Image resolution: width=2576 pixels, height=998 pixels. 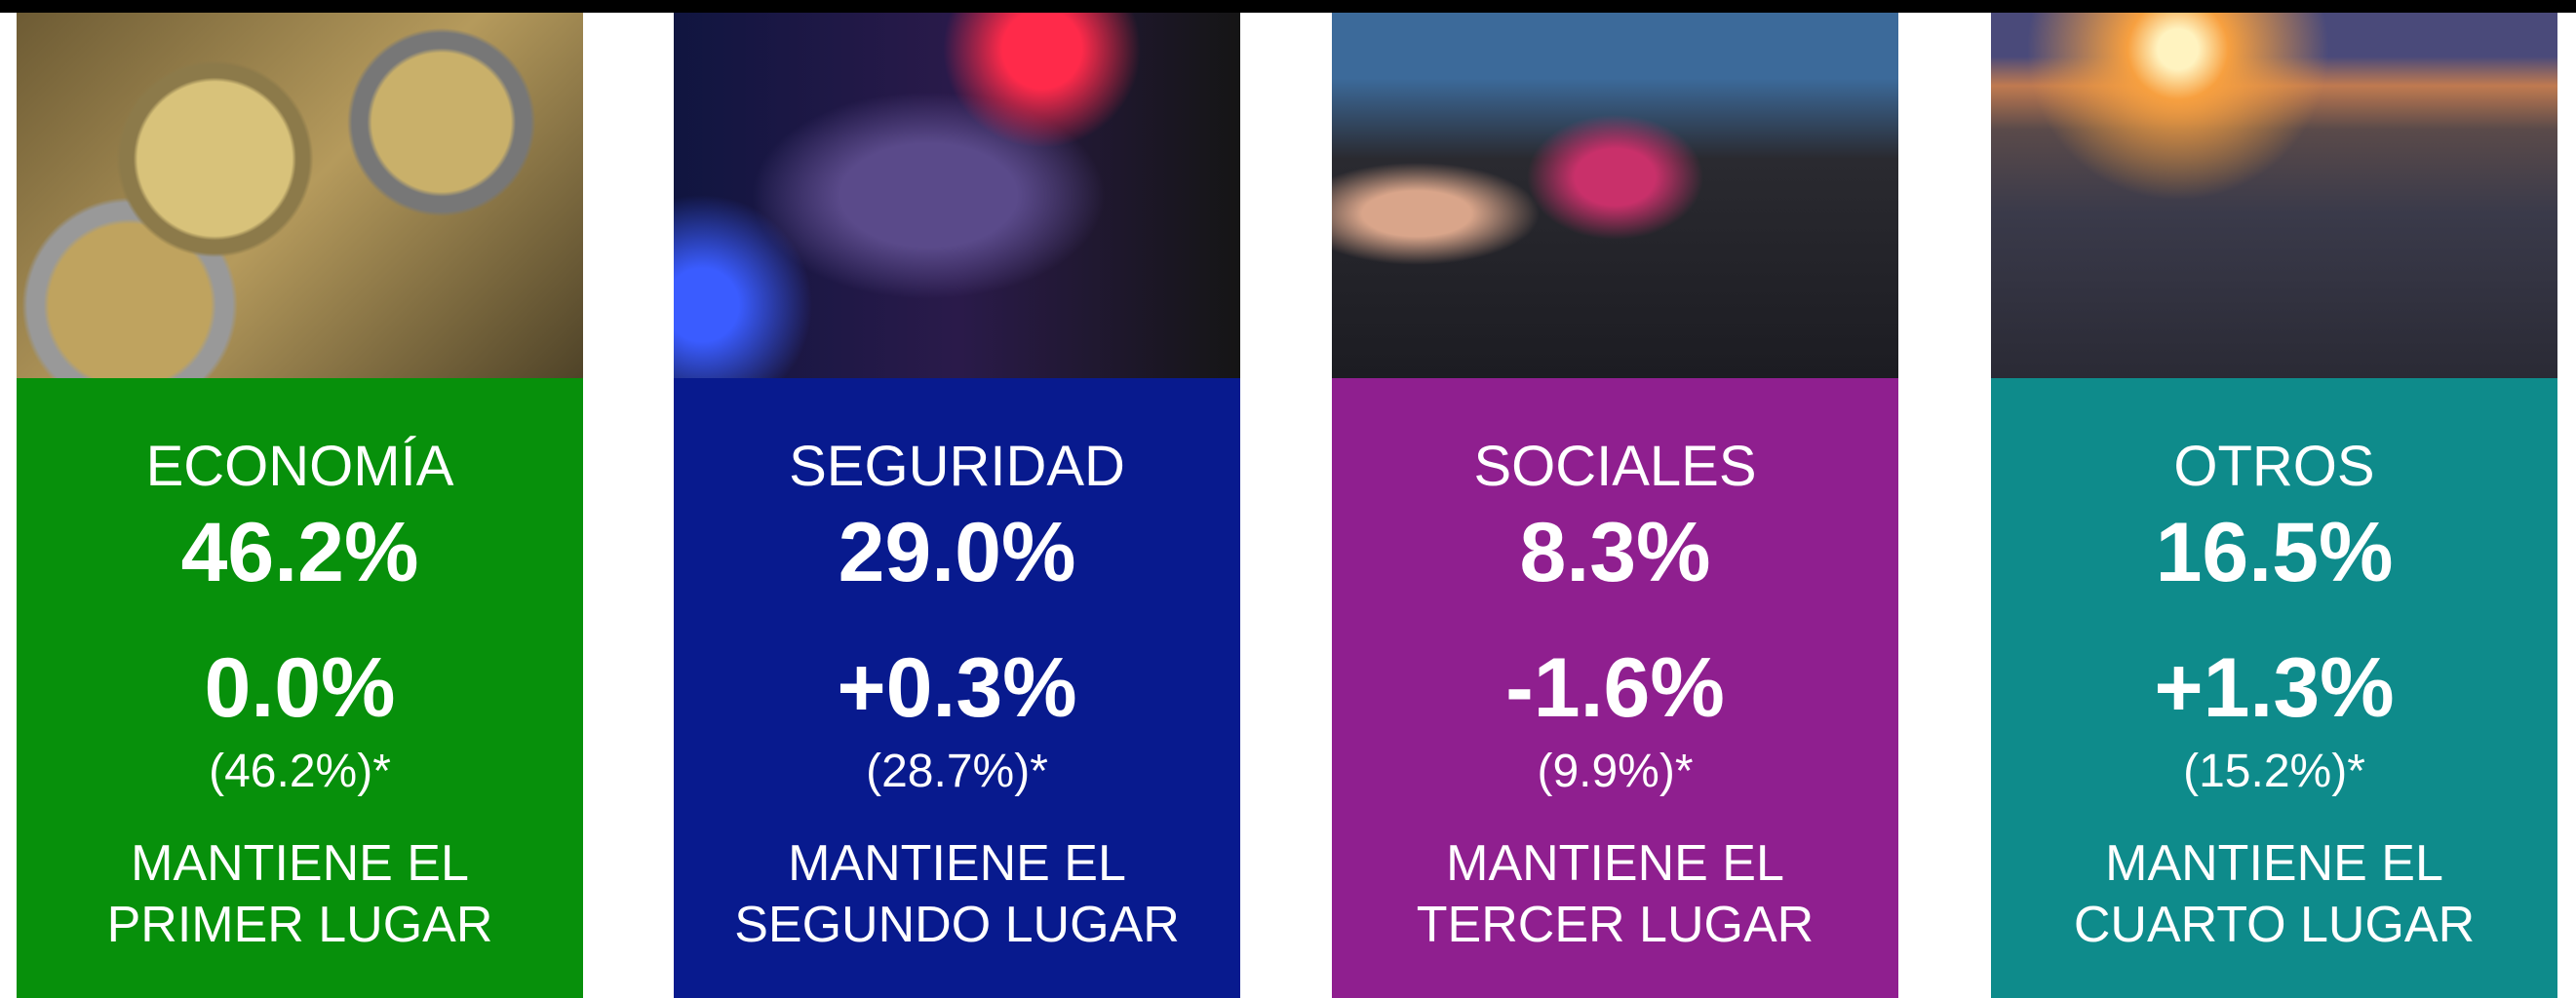 I want to click on share: 16.5%, so click(x=2274, y=552).